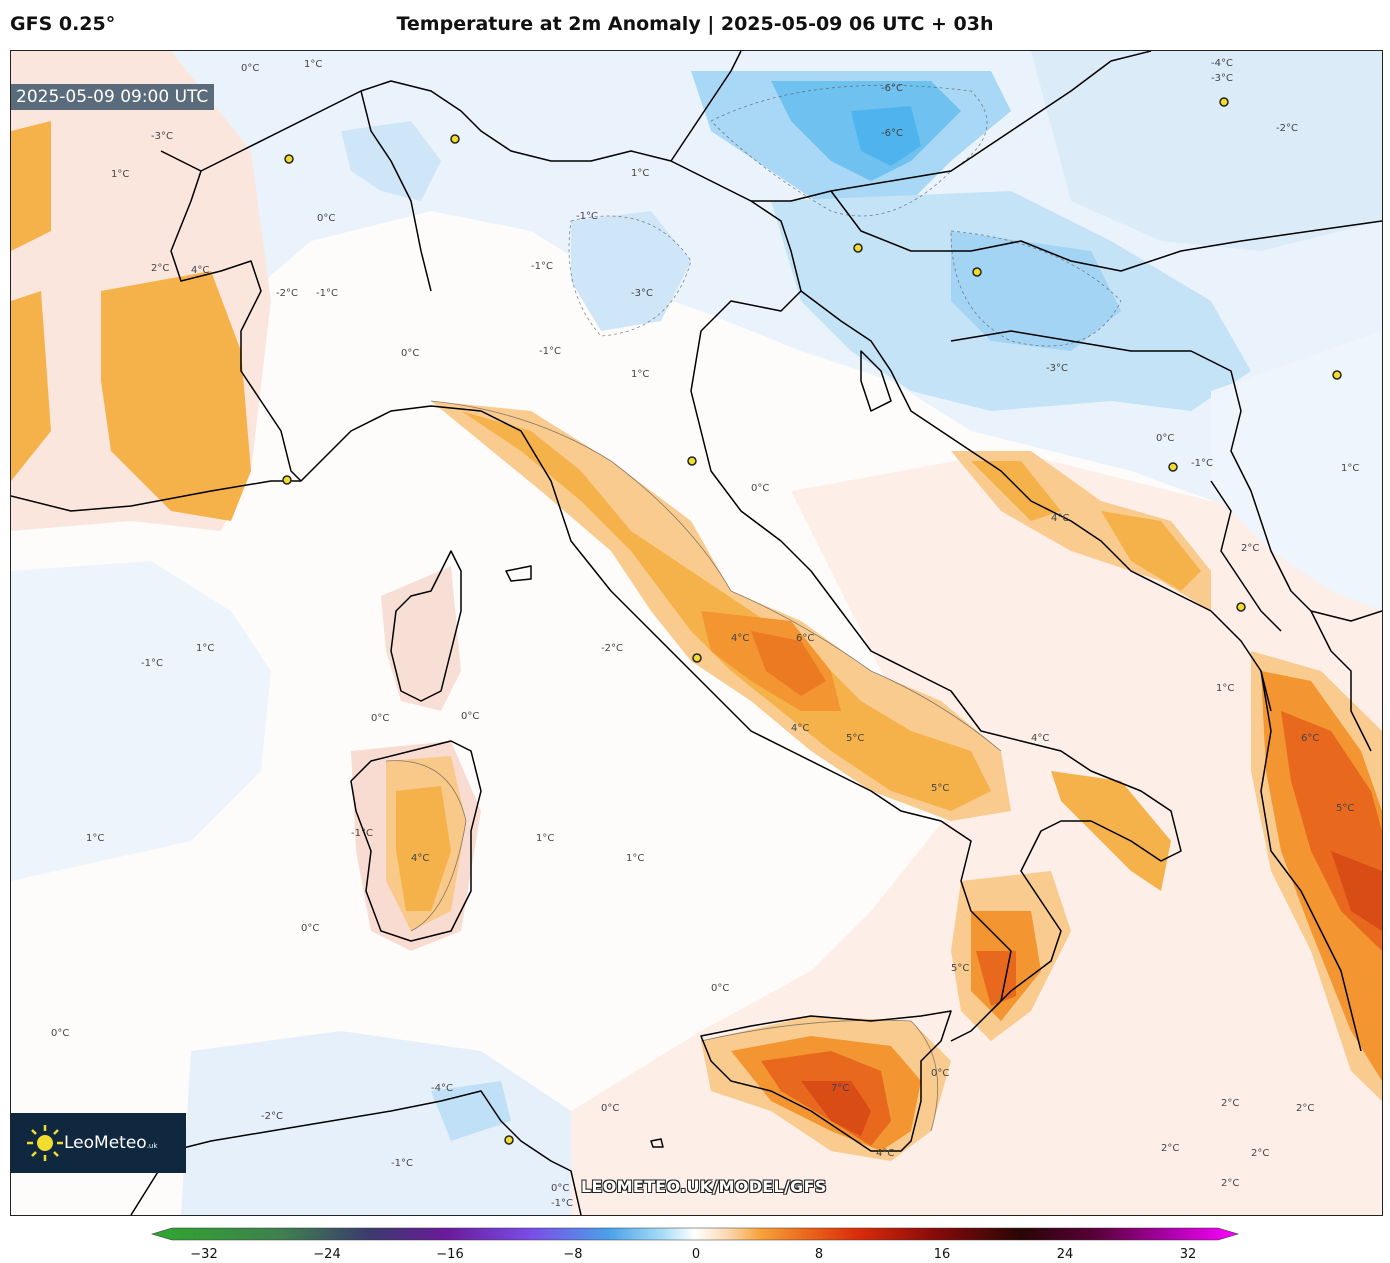 The image size is (1390, 1263). Describe the element at coordinates (152, 1146) in the screenshot. I see `logo-suffix: .uk` at that location.